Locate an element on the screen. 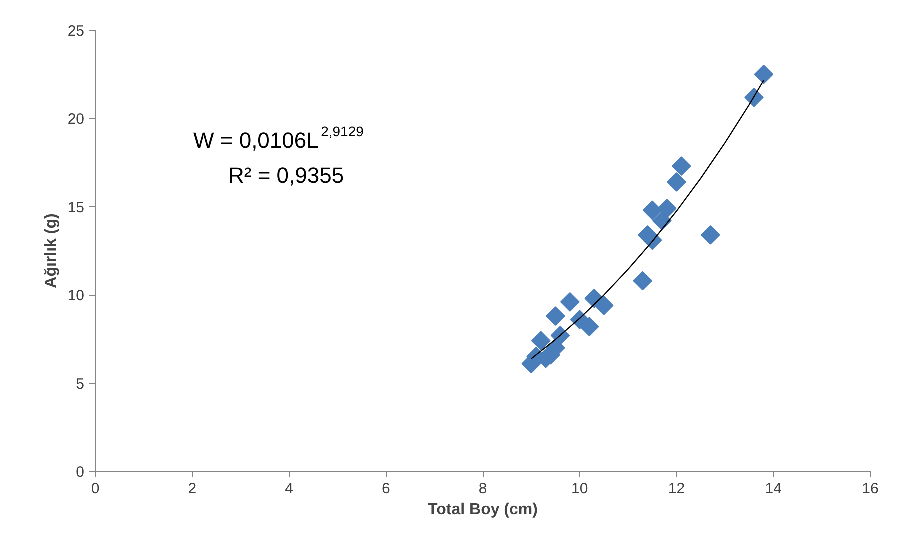 The height and width of the screenshot is (545, 904). annotation: R² = 0,9355 is located at coordinates (286, 175).